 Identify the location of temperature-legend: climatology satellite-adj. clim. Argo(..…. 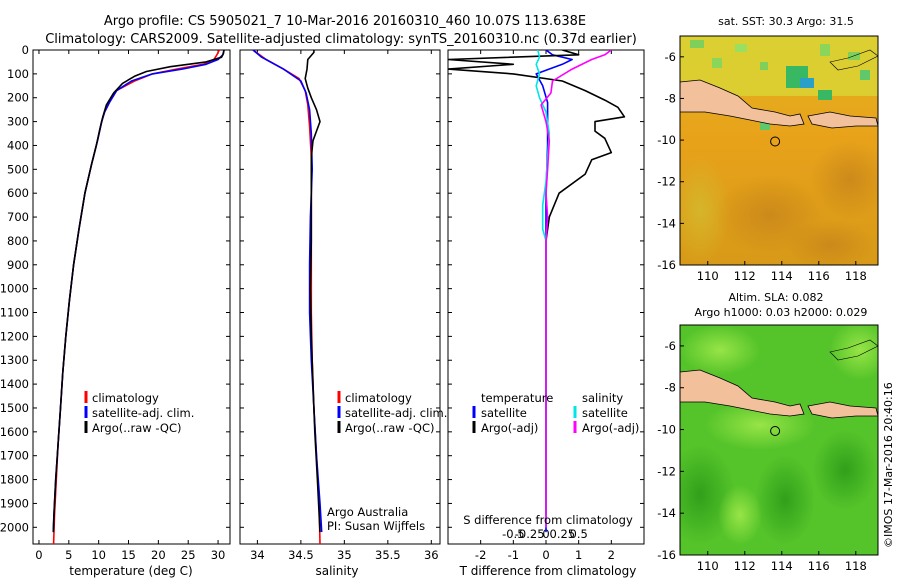
(139, 413).